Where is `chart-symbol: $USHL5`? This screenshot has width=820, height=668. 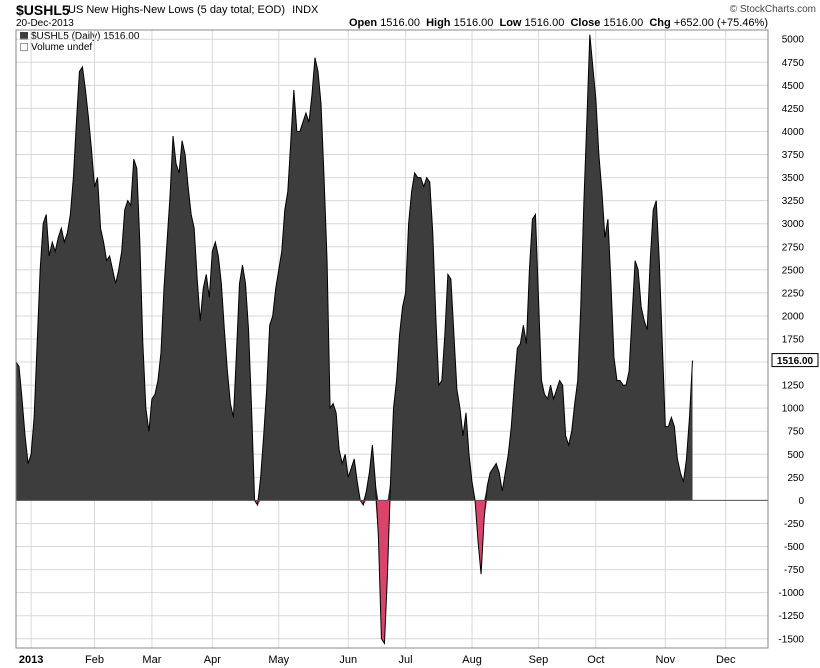 chart-symbol: $USHL5 is located at coordinates (43, 10).